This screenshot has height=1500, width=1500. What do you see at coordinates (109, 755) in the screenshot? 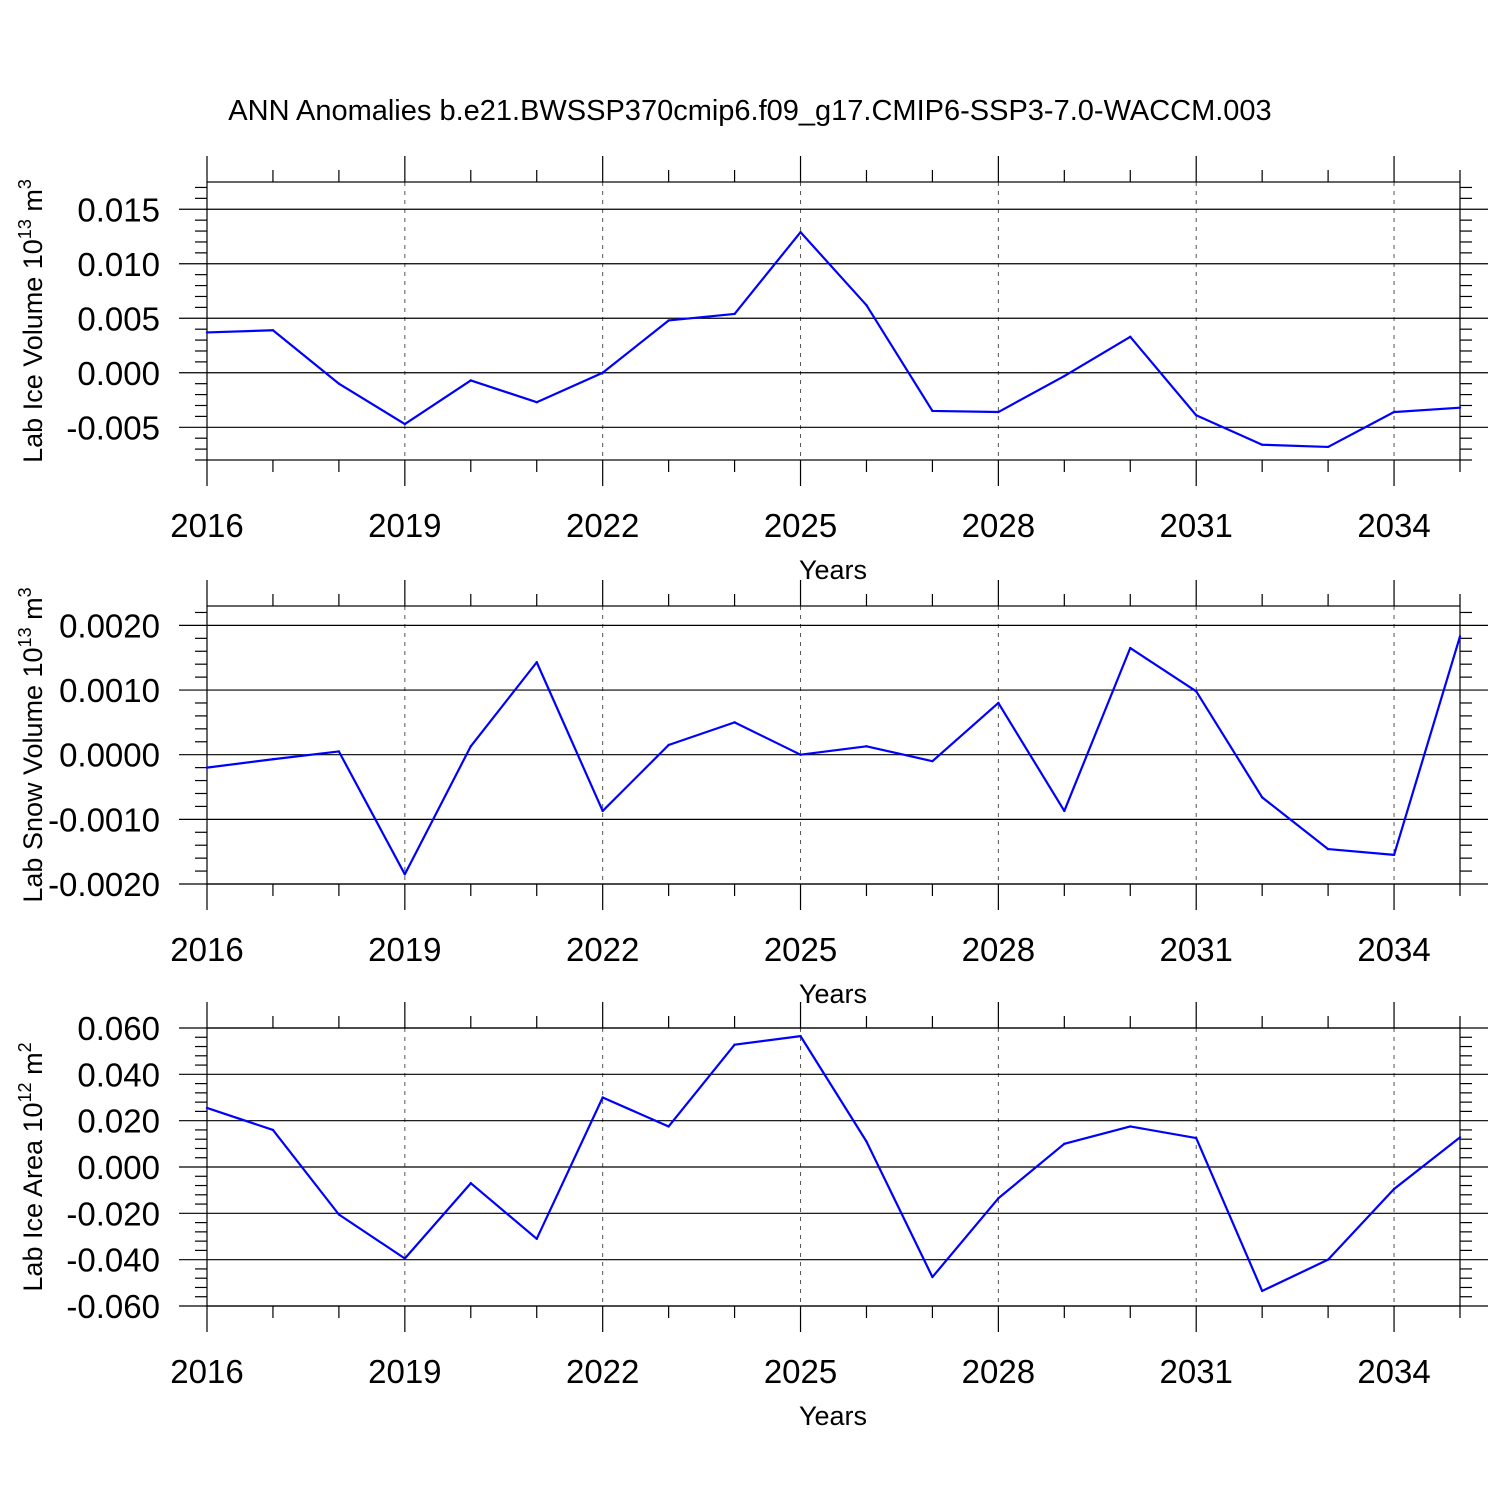
I see `y-tick-label: 0.0000` at bounding box center [109, 755].